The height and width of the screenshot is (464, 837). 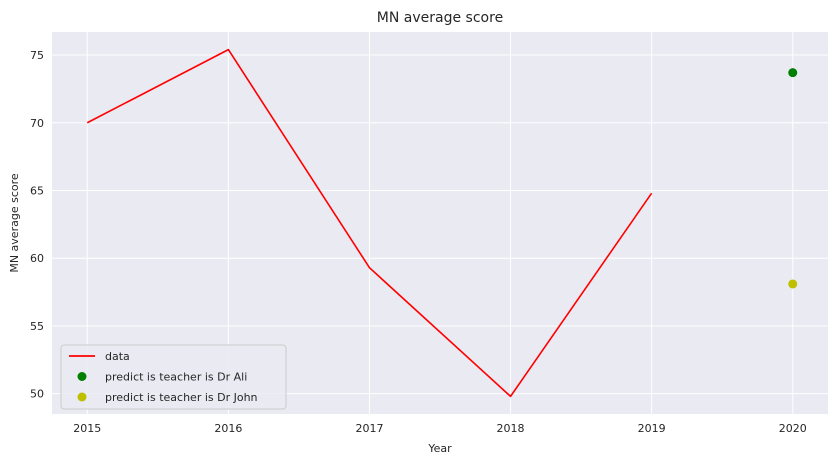 I want to click on legend-label: predict is teacher is Dr Ali, so click(x=176, y=377).